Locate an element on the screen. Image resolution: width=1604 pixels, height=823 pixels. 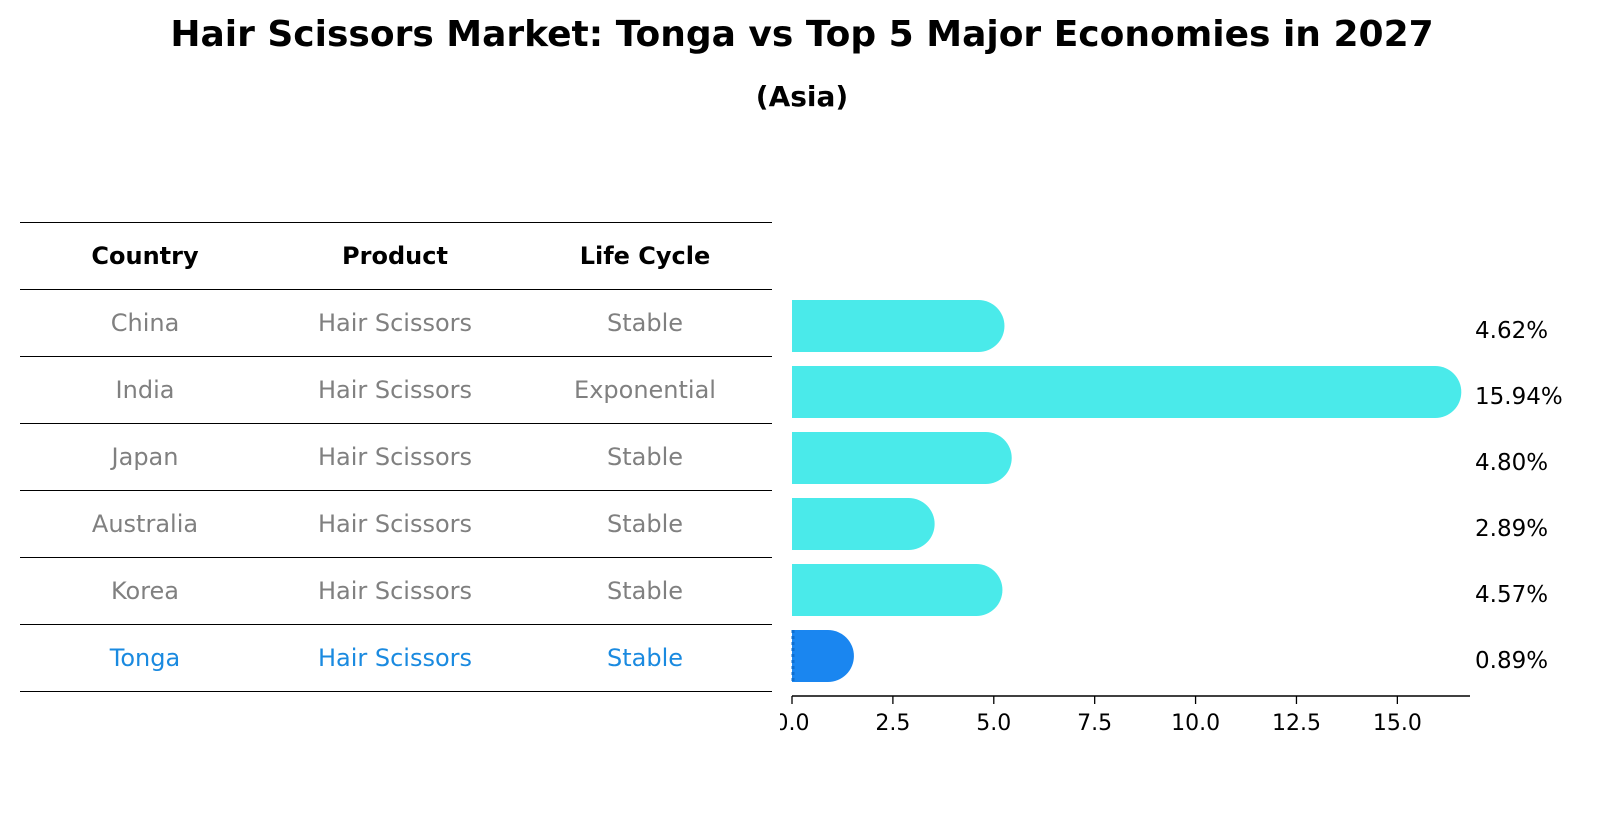
table-header-row: Country Product Life Cycle is located at coordinates (396, 256).